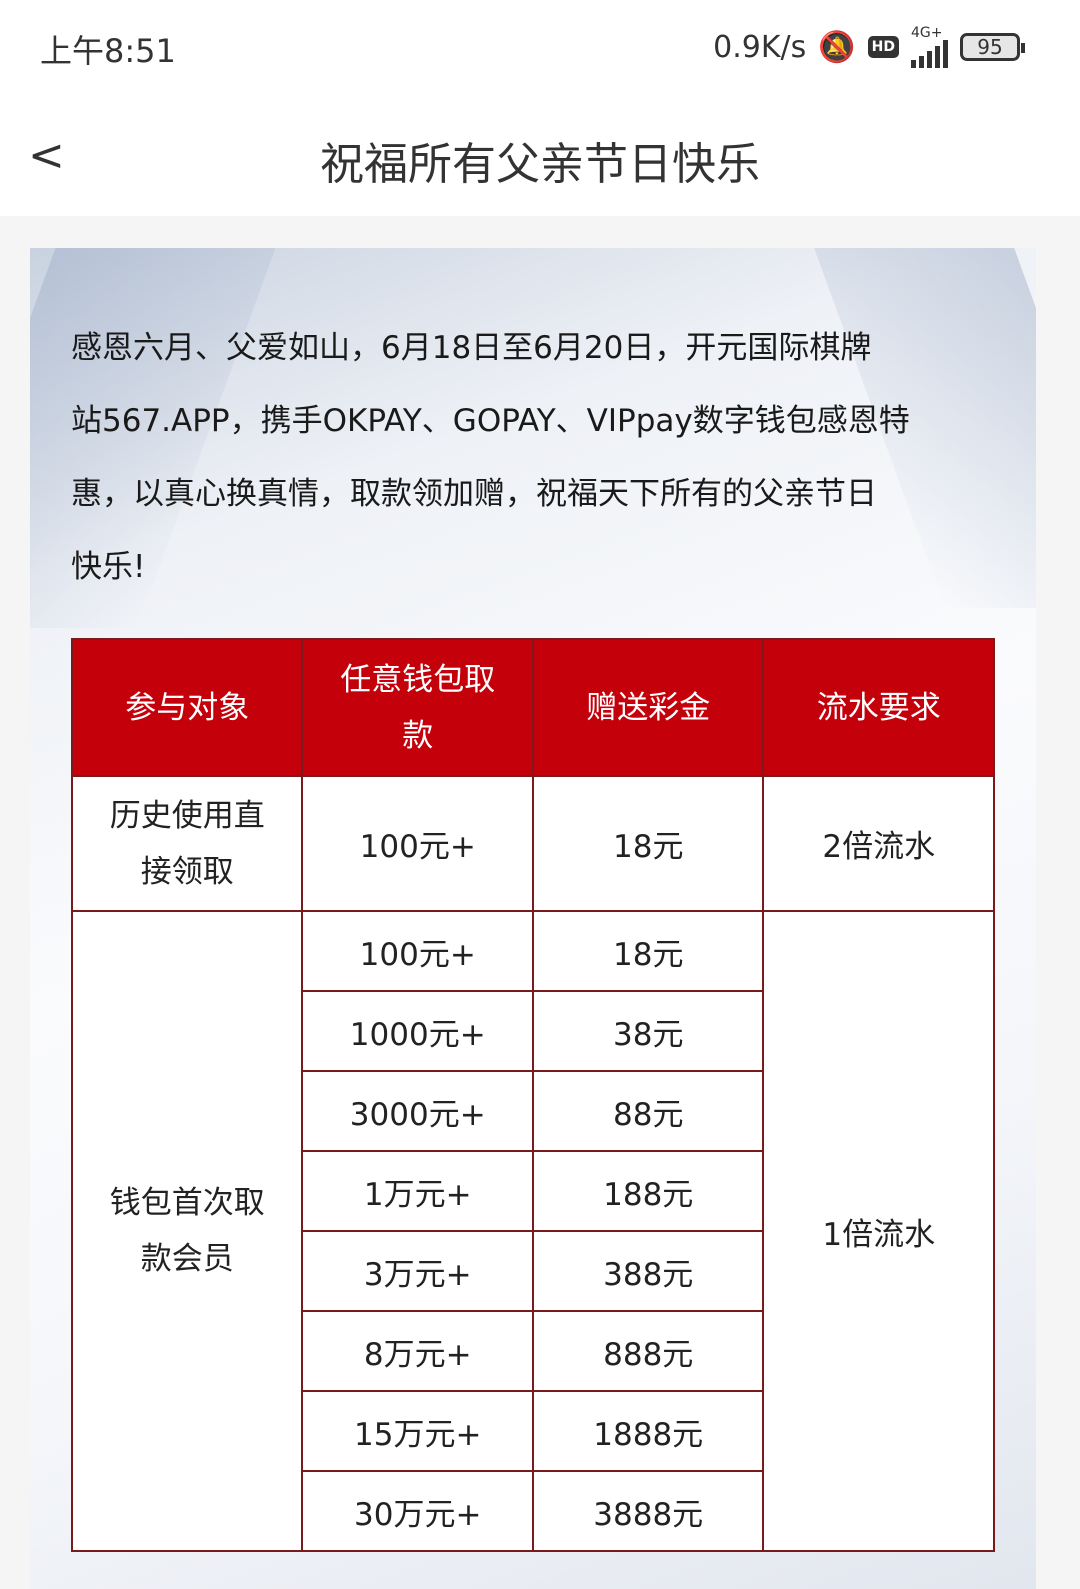 Image resolution: width=1080 pixels, height=1589 pixels. I want to click on battery-level: 95, so click(990, 47).